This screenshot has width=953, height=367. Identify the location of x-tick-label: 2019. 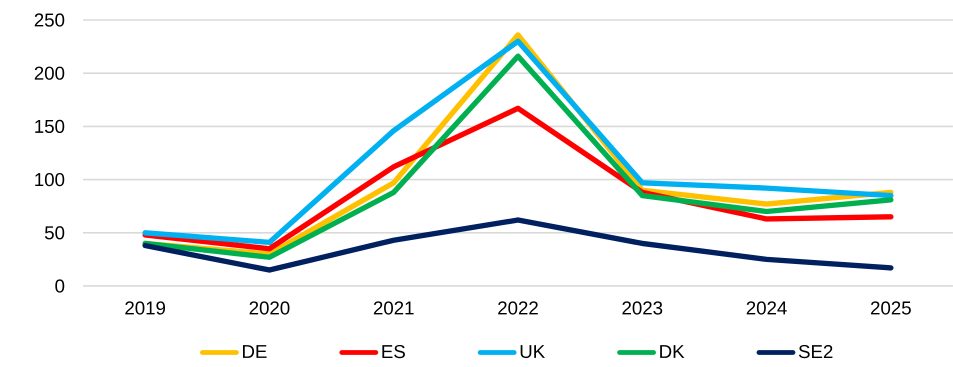
(145, 308).